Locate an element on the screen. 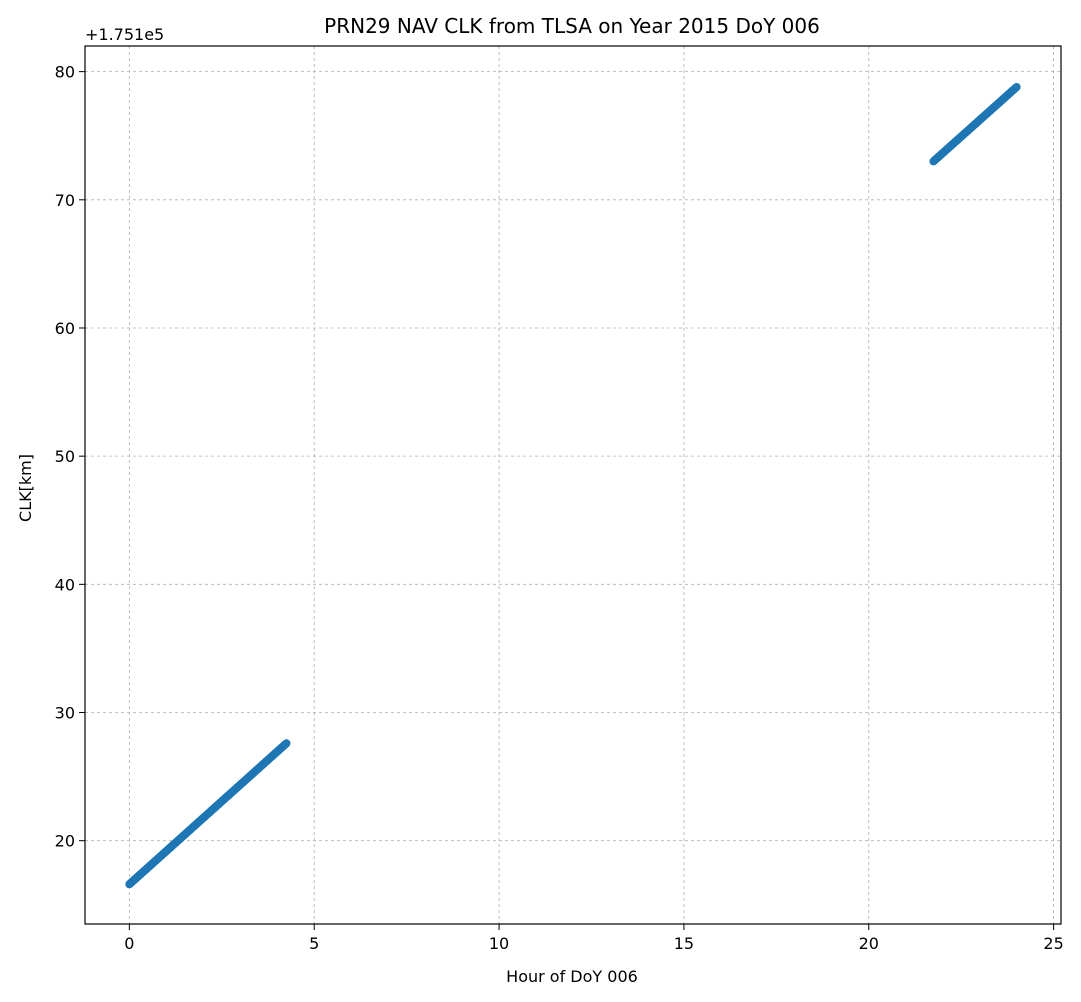  x-tick-label: 25 is located at coordinates (1053, 943).